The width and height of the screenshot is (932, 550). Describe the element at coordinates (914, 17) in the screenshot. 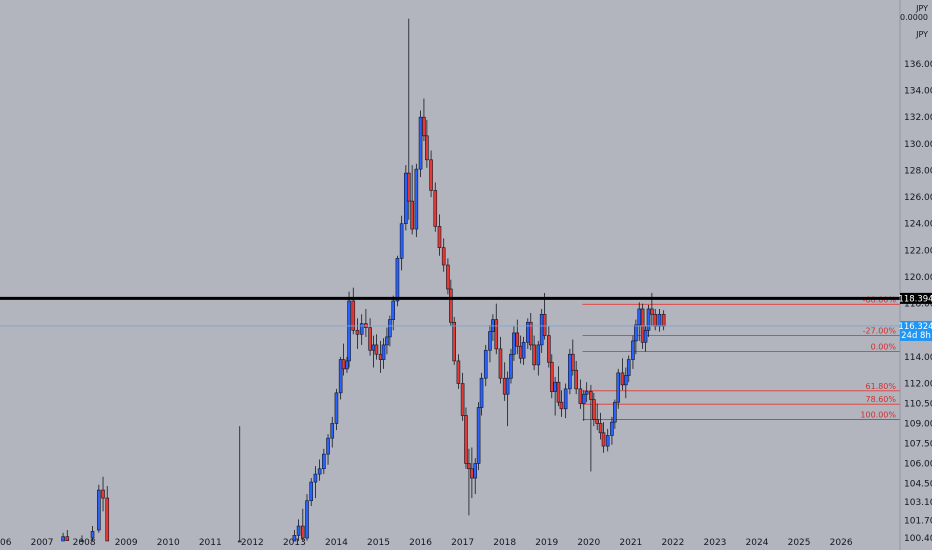

I see `currency-label-value: 0.0000` at that location.